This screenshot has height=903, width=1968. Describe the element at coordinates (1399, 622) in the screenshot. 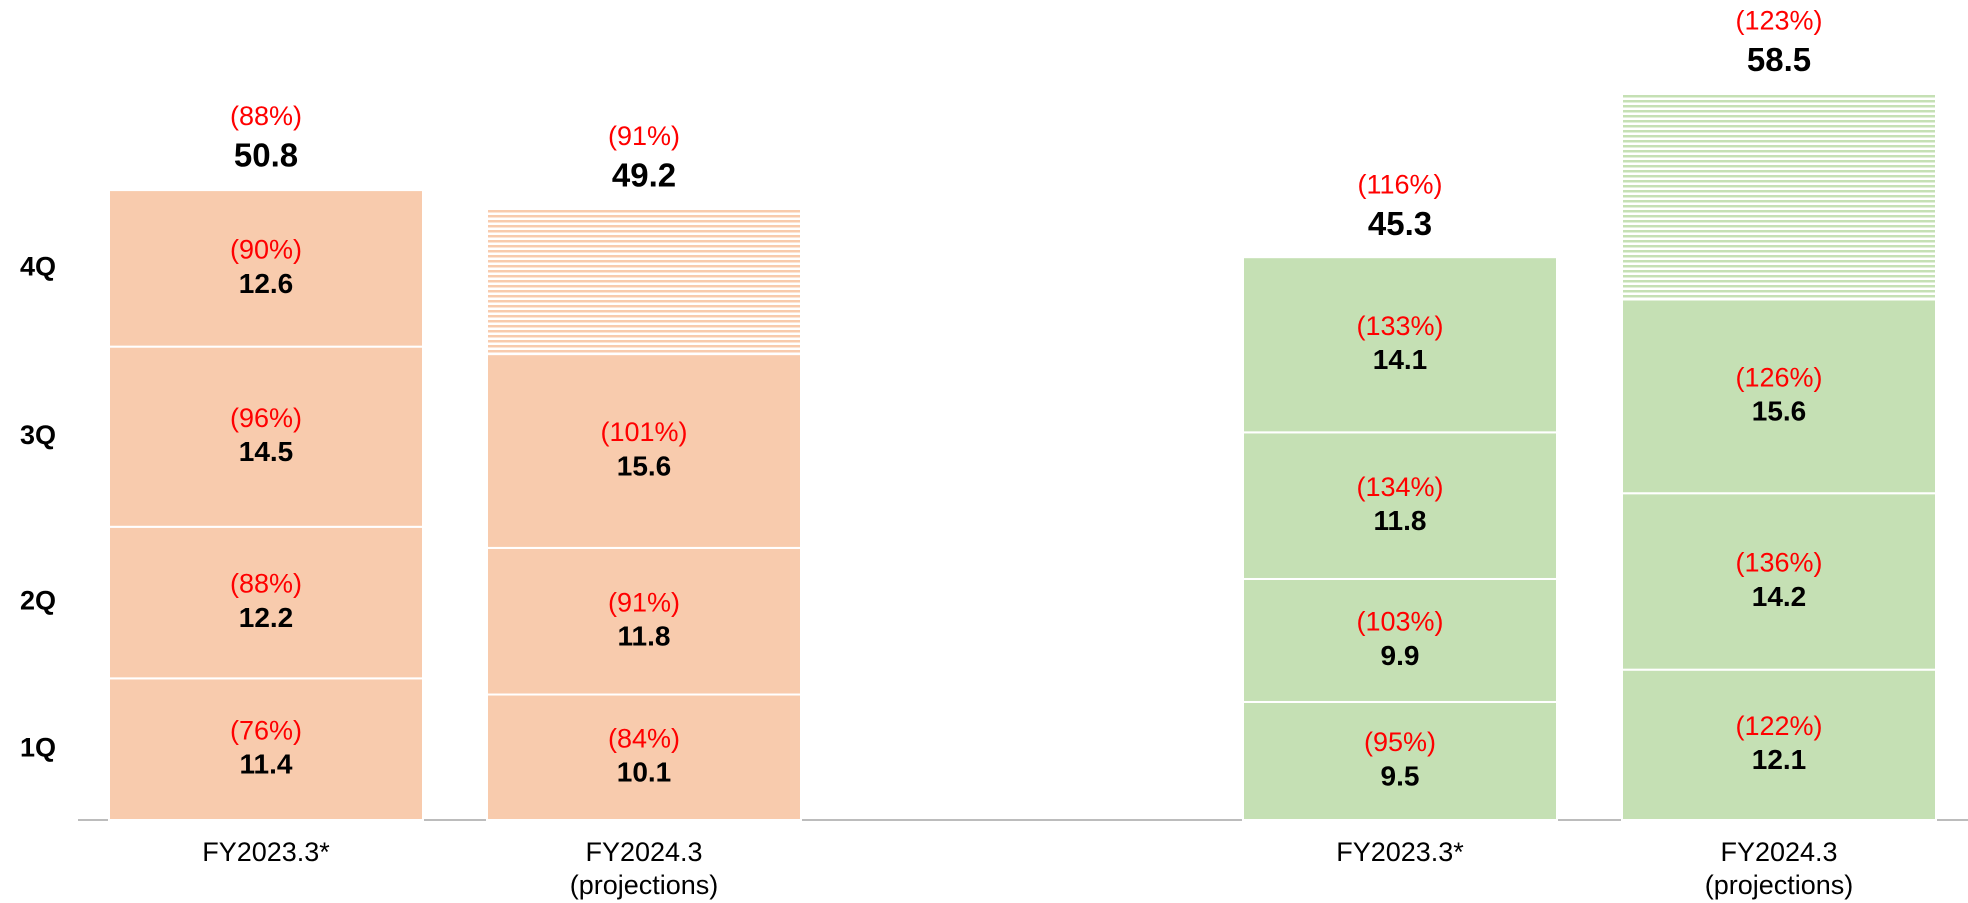

I see `percent-label: (103%)` at that location.